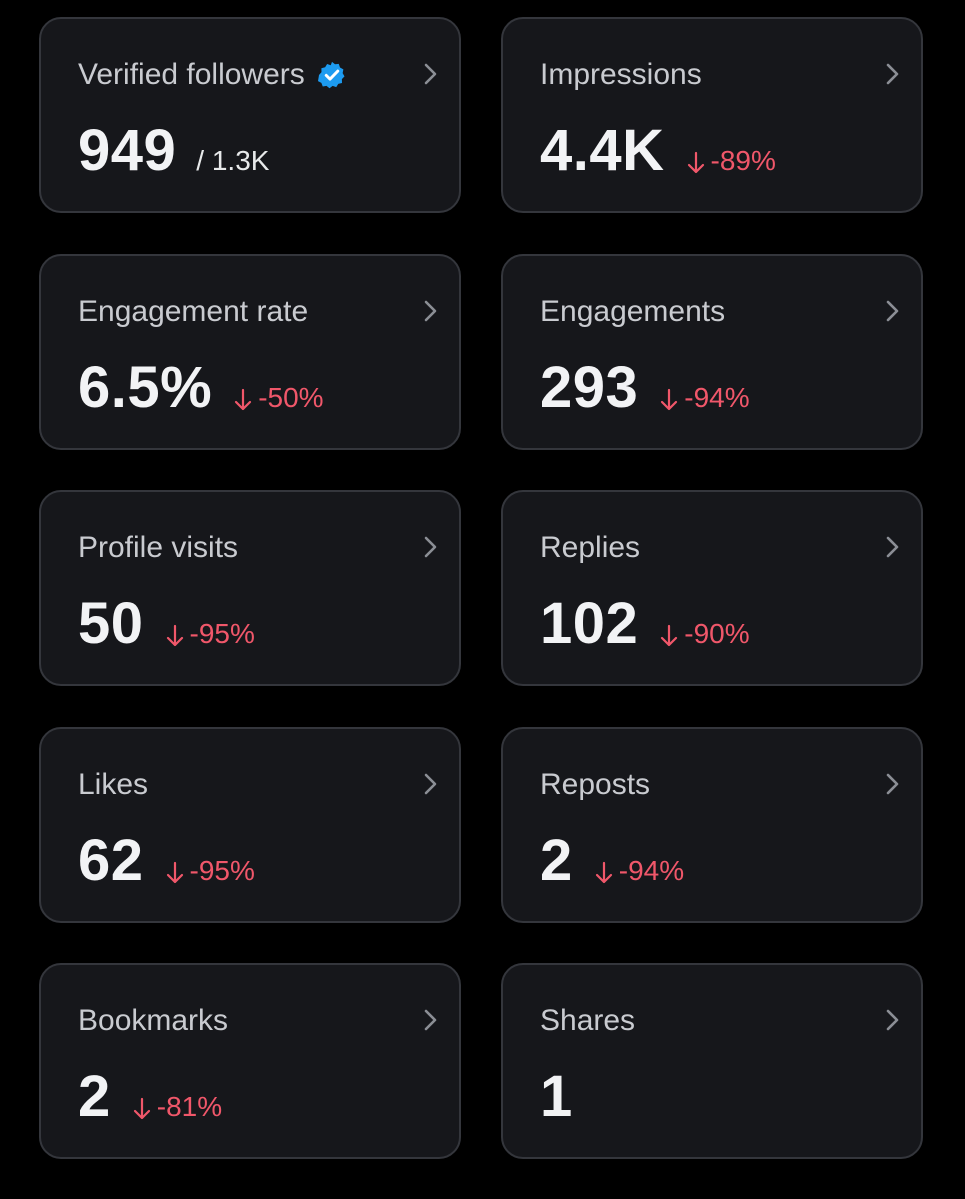 The width and height of the screenshot is (965, 1199). I want to click on card-value-row: 2 -94%, so click(612, 861).